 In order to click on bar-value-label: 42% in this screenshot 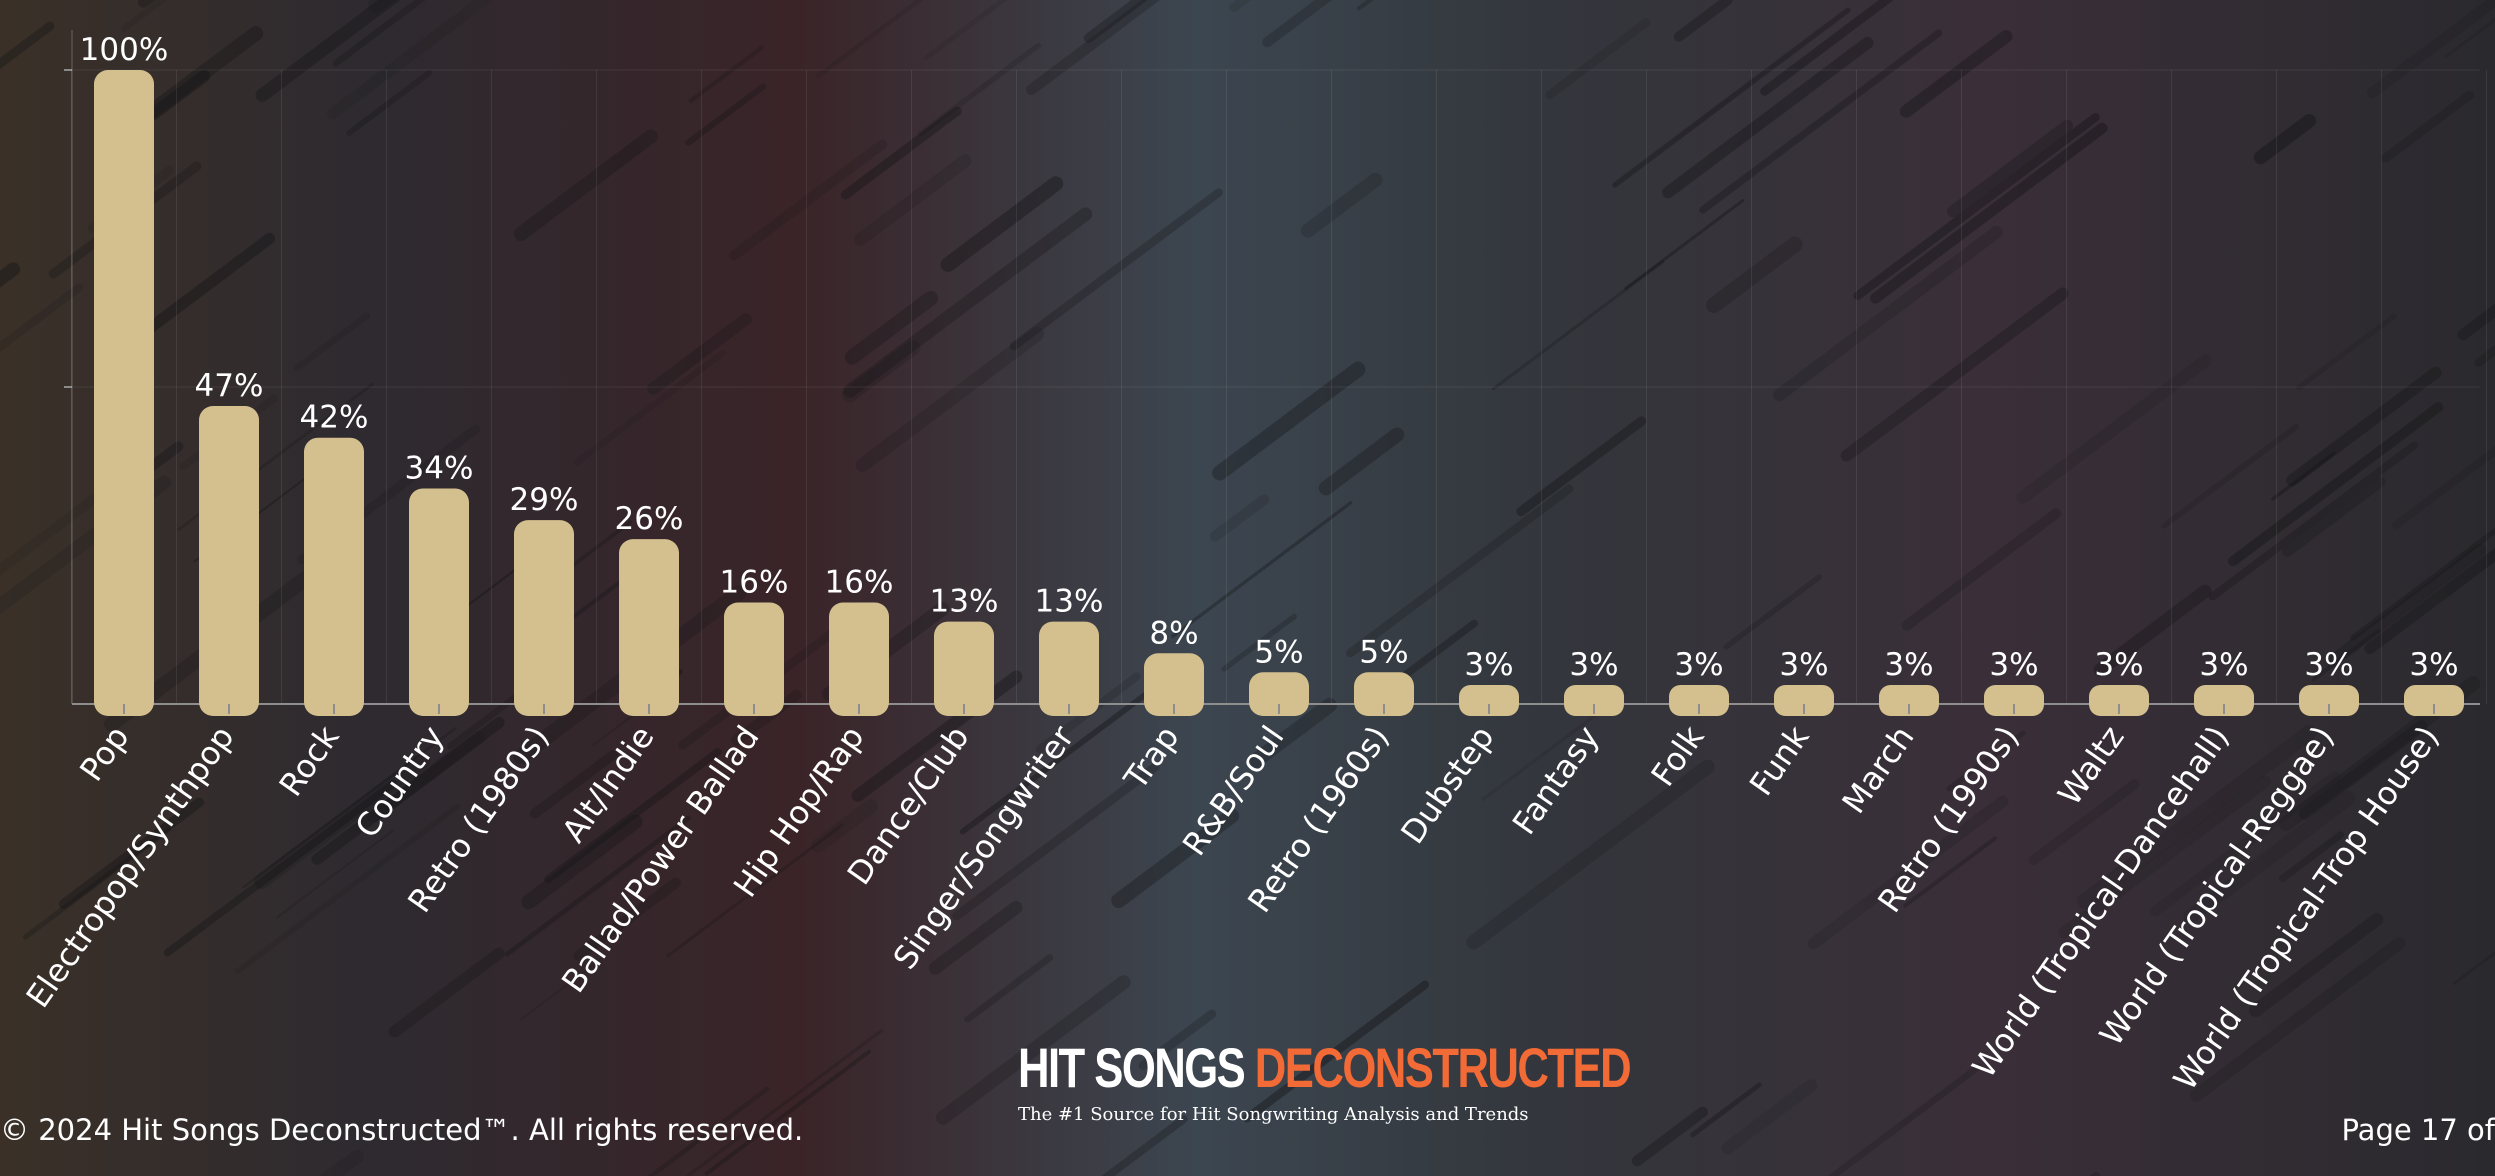, I will do `click(334, 418)`.